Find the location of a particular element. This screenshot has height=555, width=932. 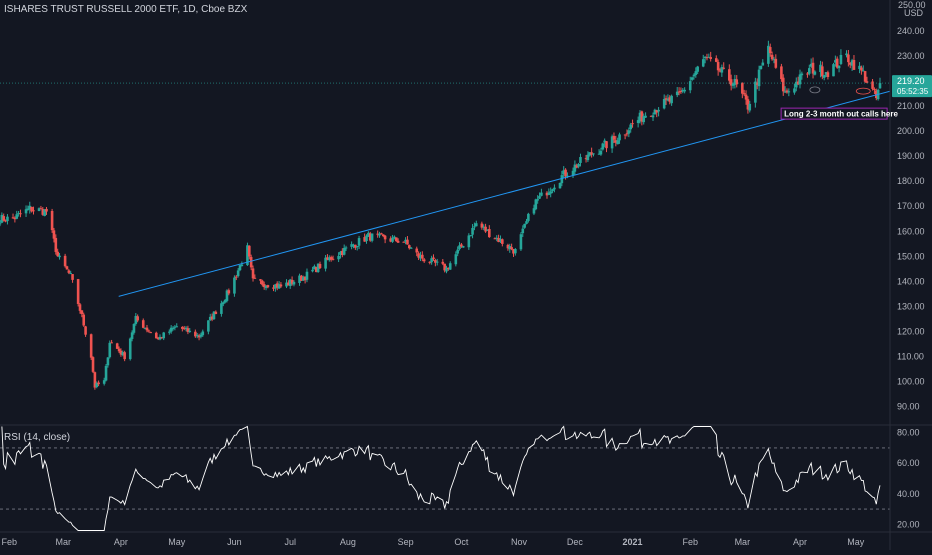

currency-label: USD is located at coordinates (914, 13).